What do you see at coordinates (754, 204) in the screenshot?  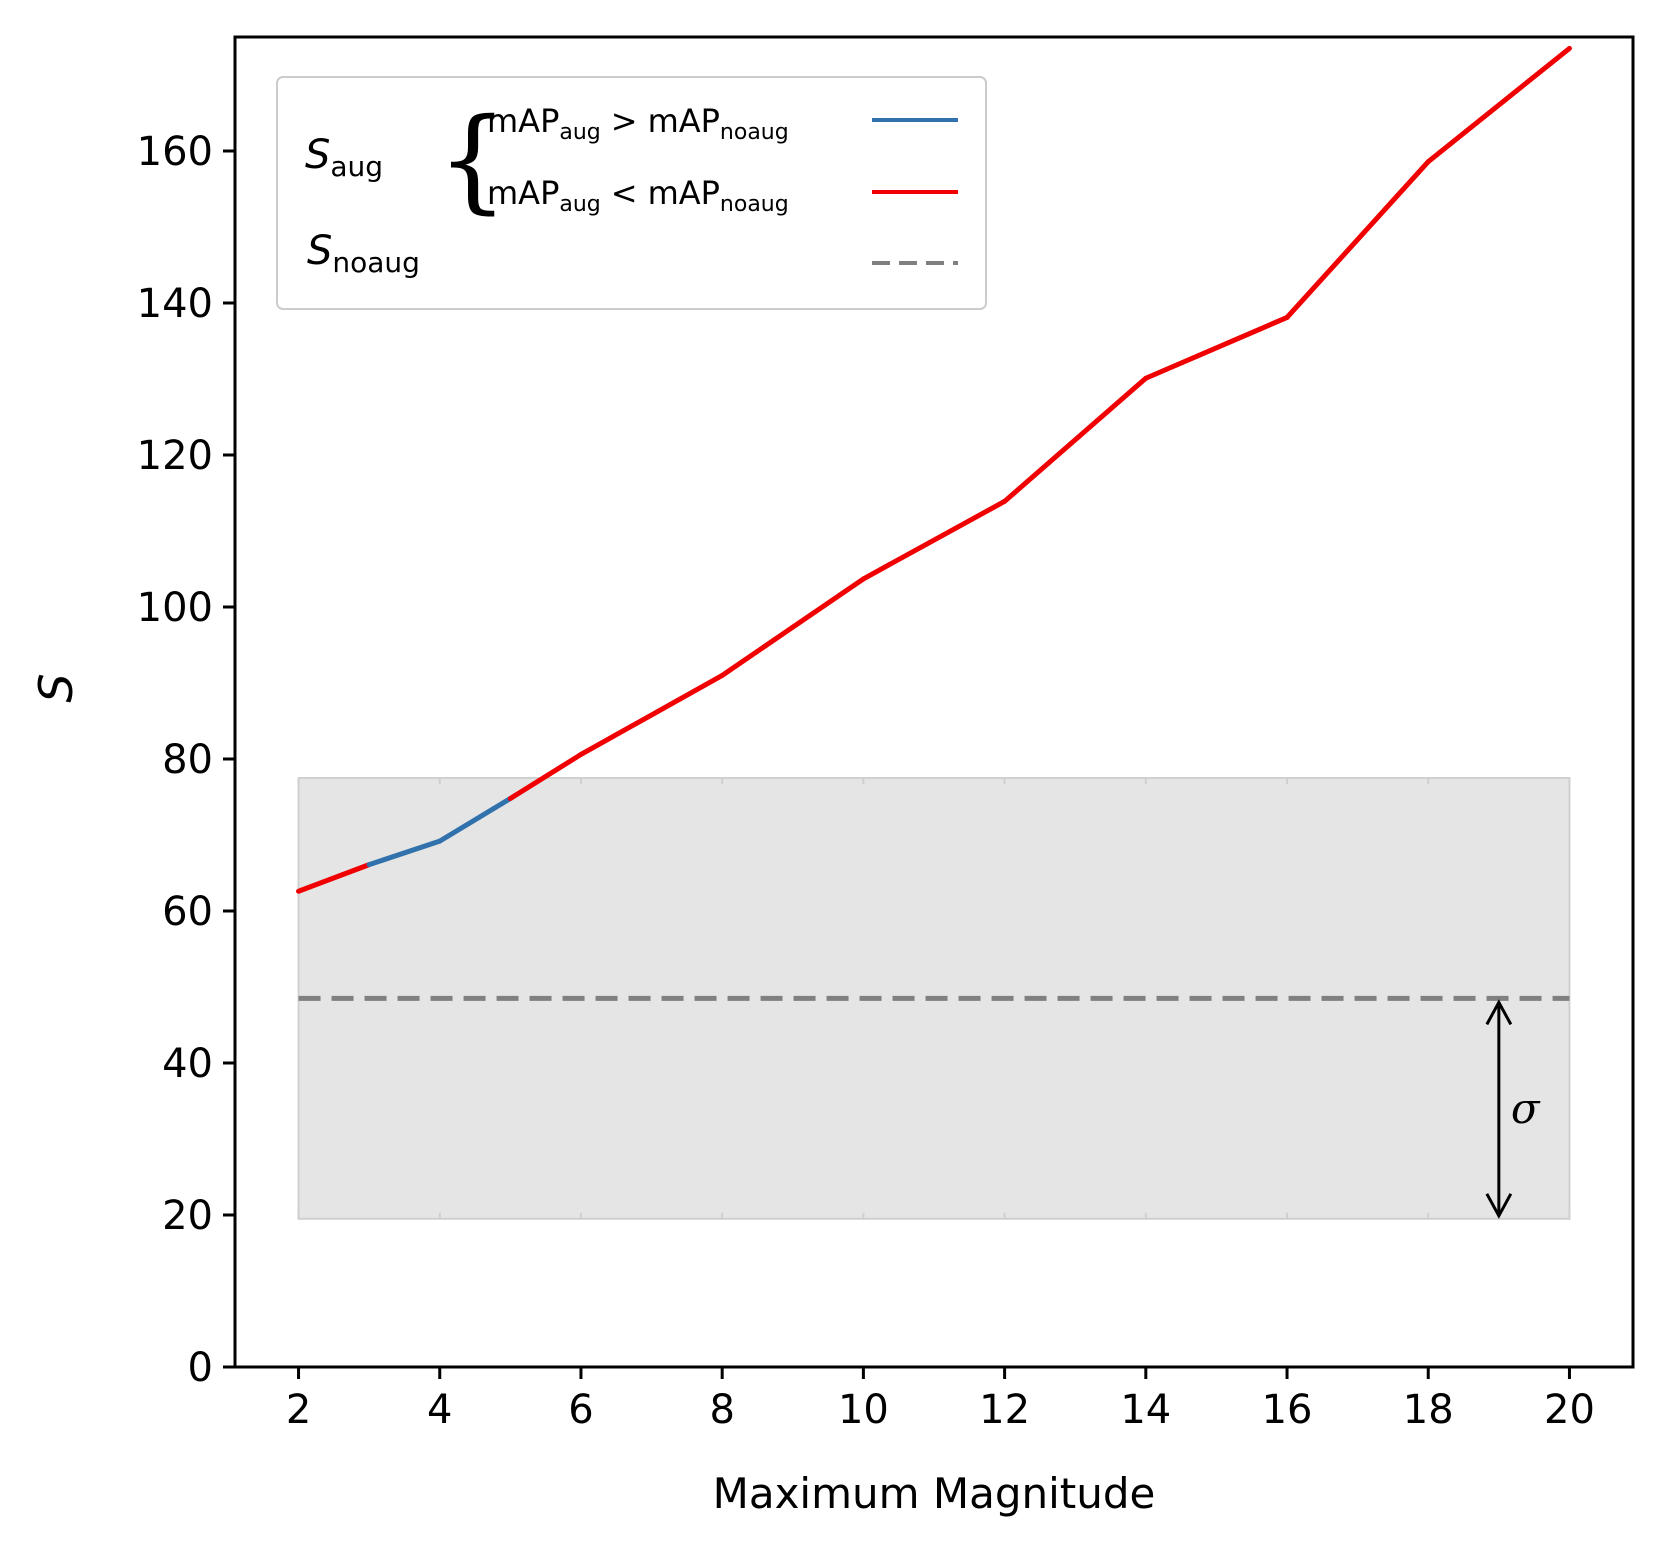 I see `legend-lower-b-sub: noaug` at bounding box center [754, 204].